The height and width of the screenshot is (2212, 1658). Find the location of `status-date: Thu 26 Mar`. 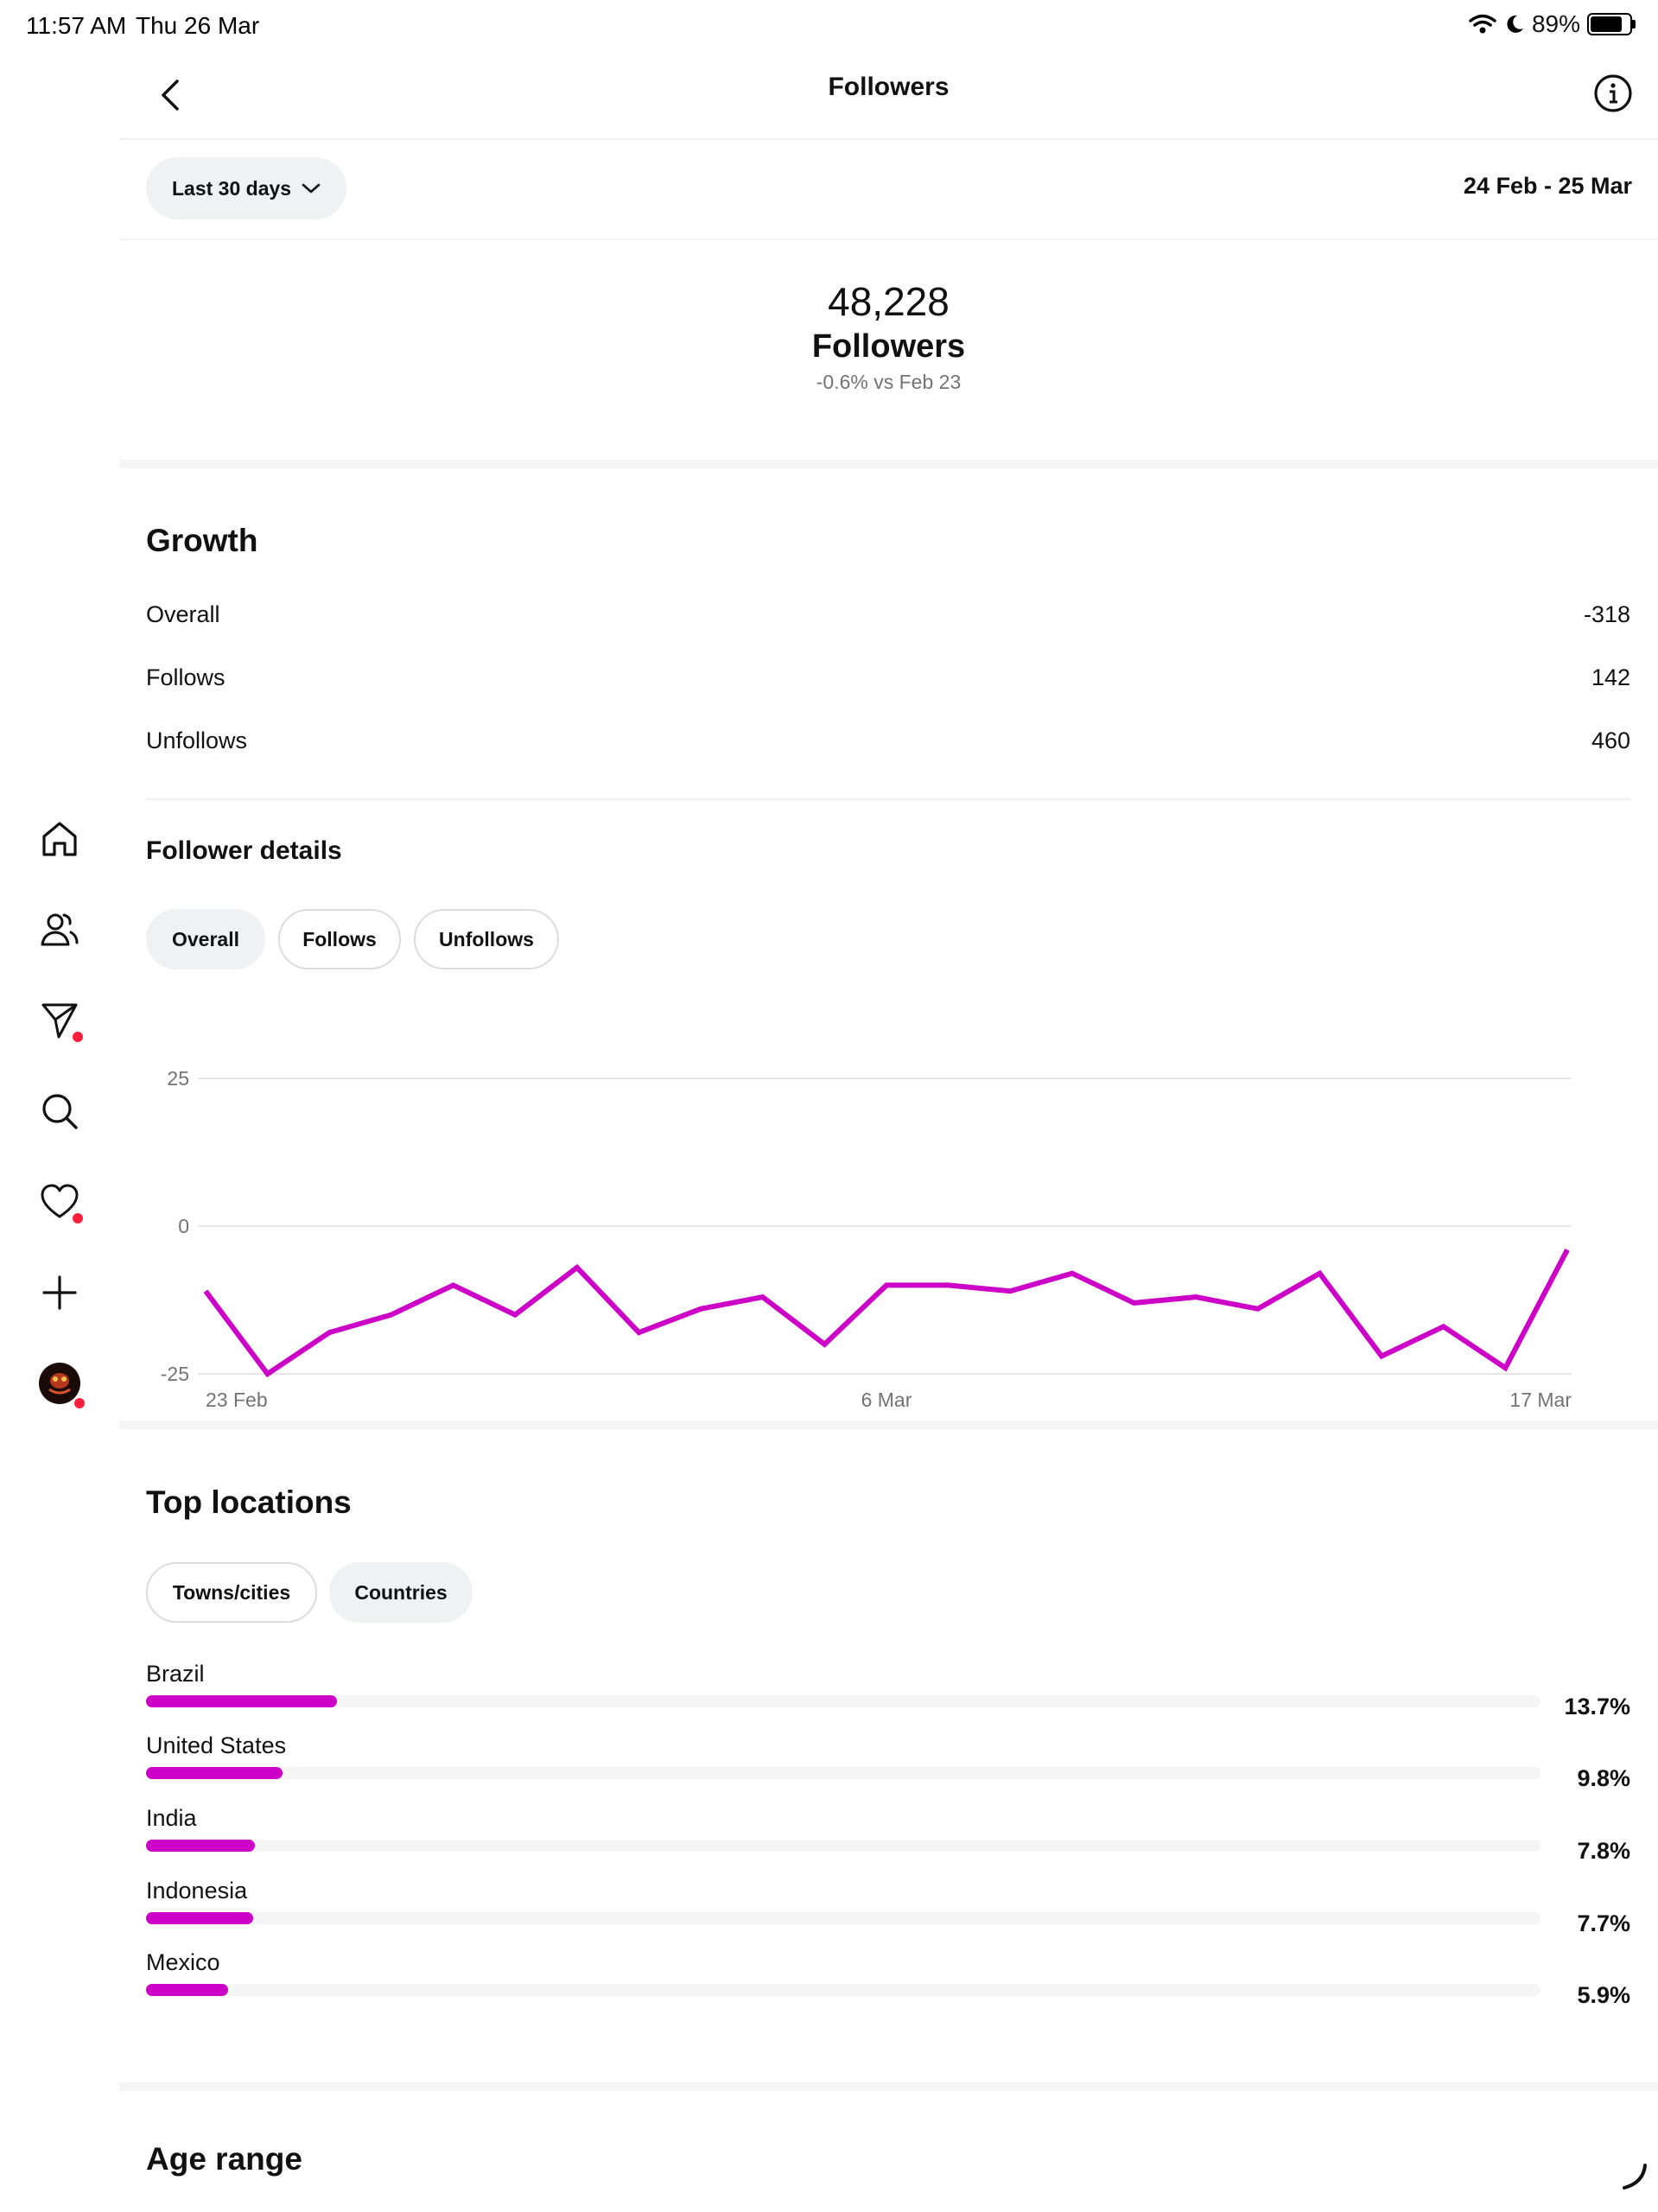

status-date: Thu 26 Mar is located at coordinates (198, 25).